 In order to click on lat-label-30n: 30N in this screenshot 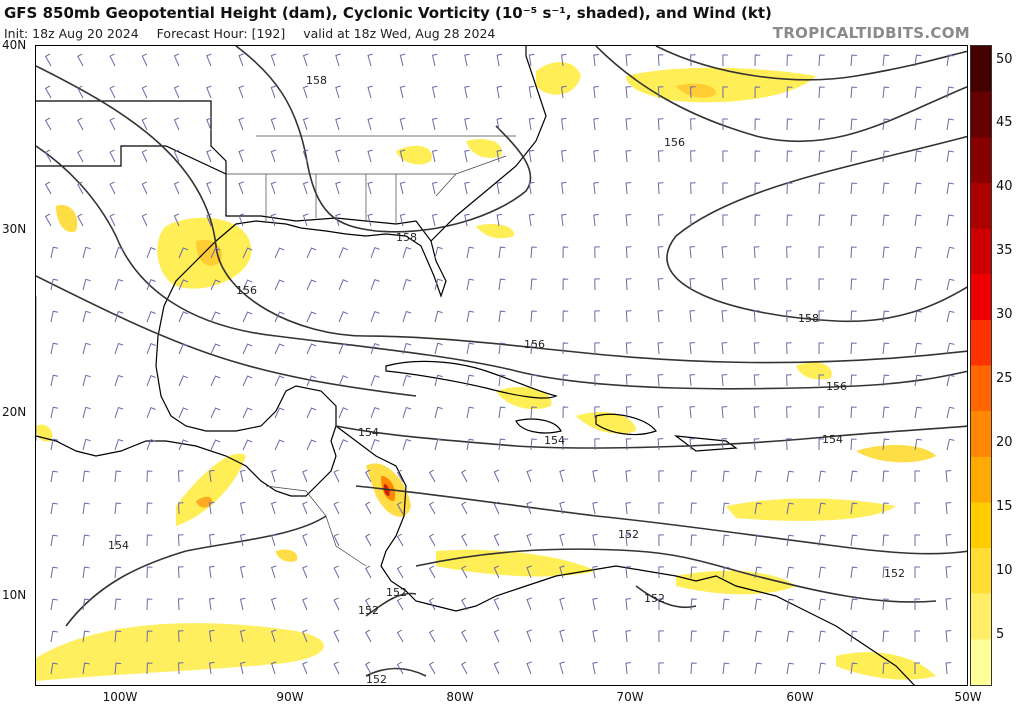, I will do `click(14, 229)`.